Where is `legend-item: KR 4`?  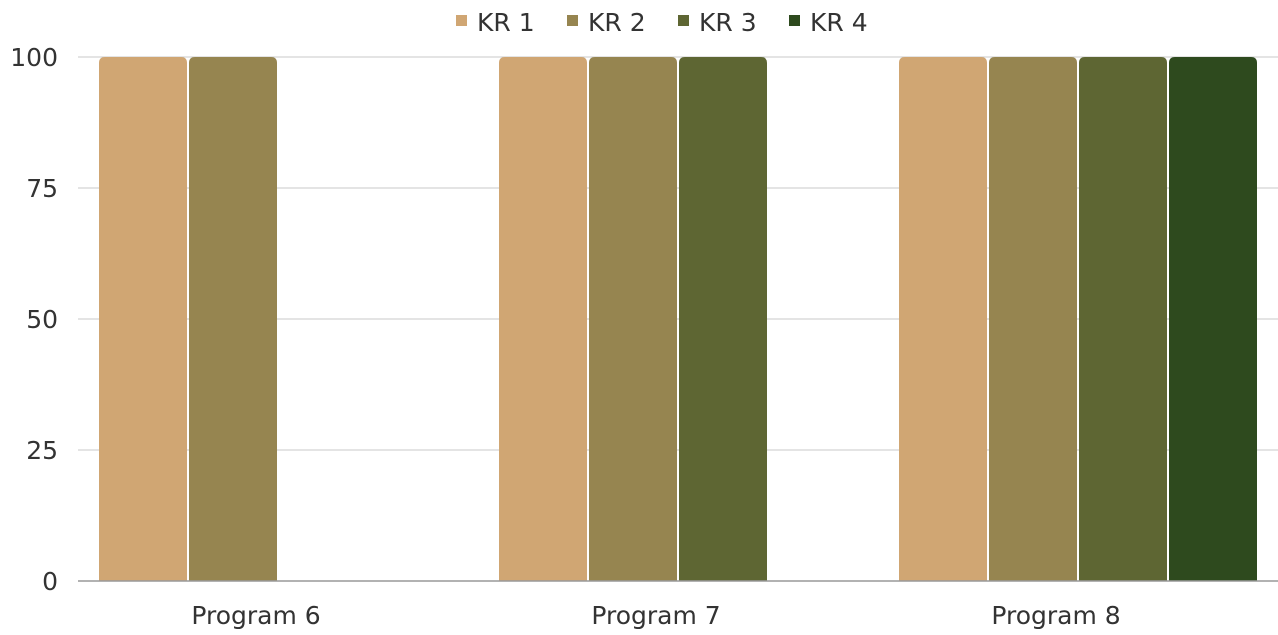
legend-item: KR 4 is located at coordinates (828, 22).